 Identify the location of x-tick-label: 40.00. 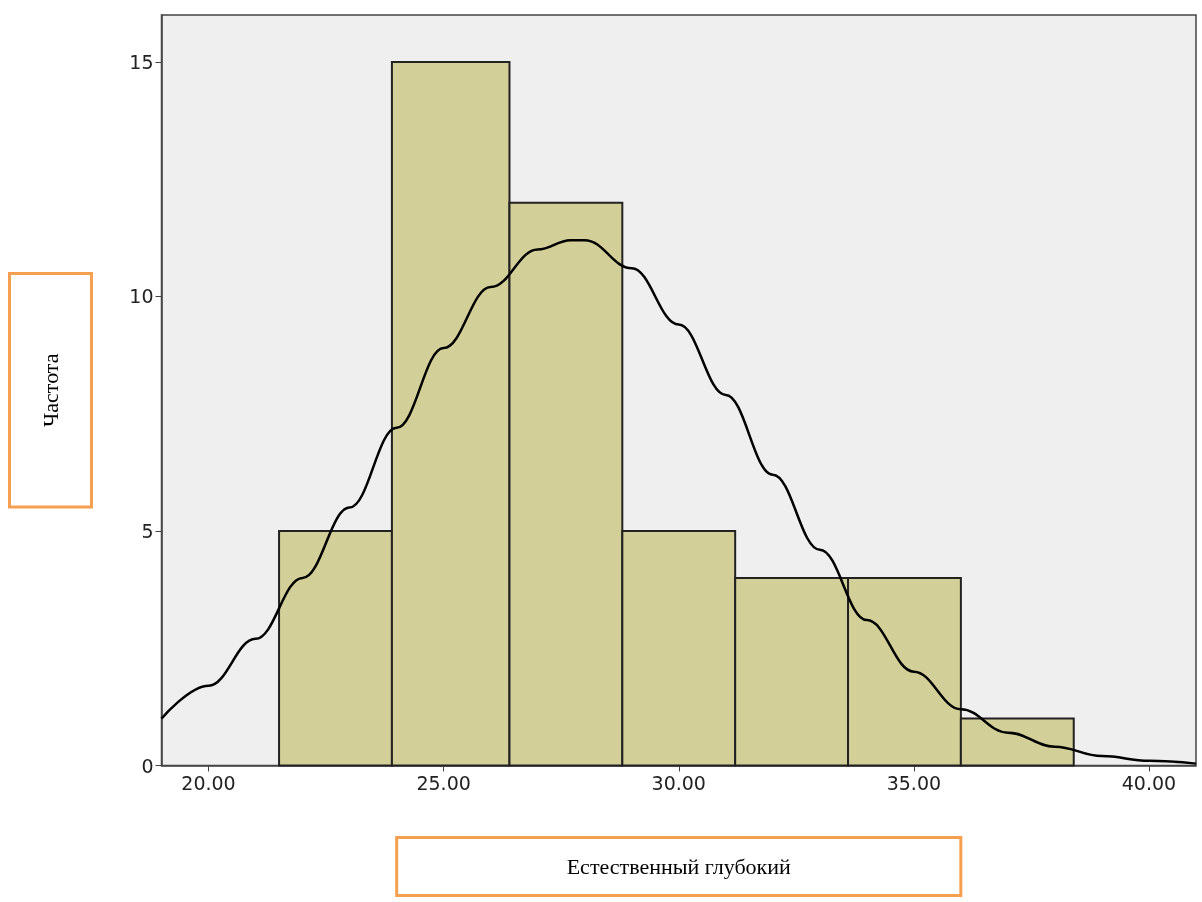
(1149, 783).